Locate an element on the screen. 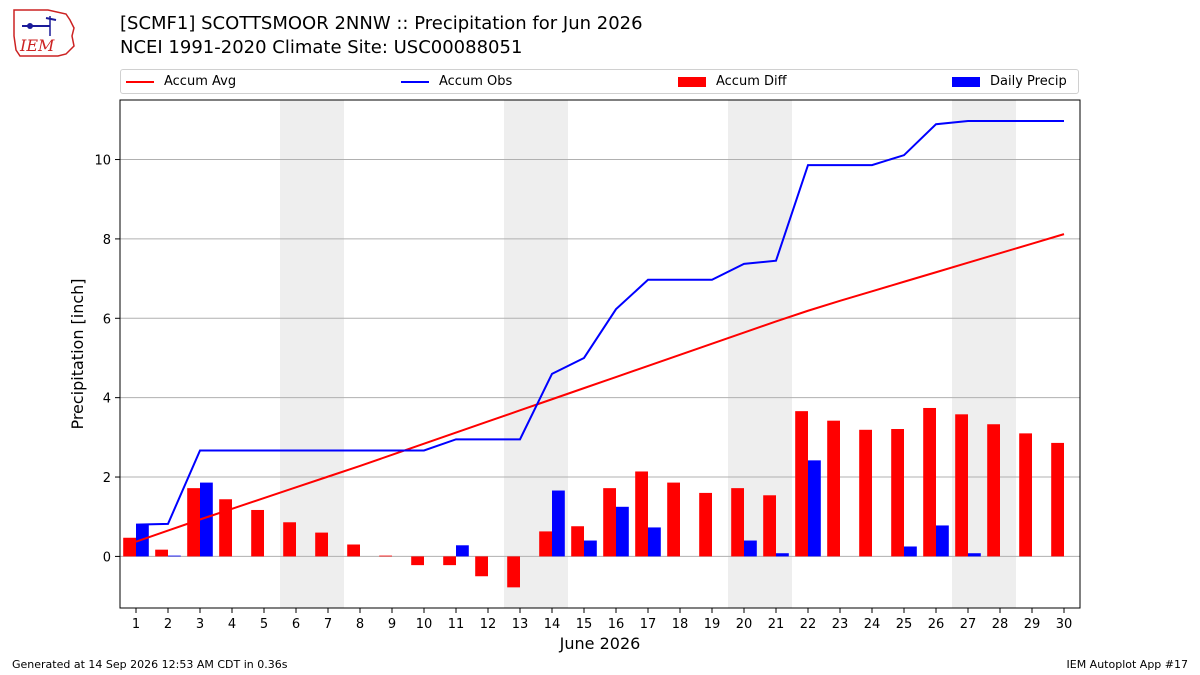 The image size is (1200, 675). x-tick-label-17: 17 is located at coordinates (648, 624).